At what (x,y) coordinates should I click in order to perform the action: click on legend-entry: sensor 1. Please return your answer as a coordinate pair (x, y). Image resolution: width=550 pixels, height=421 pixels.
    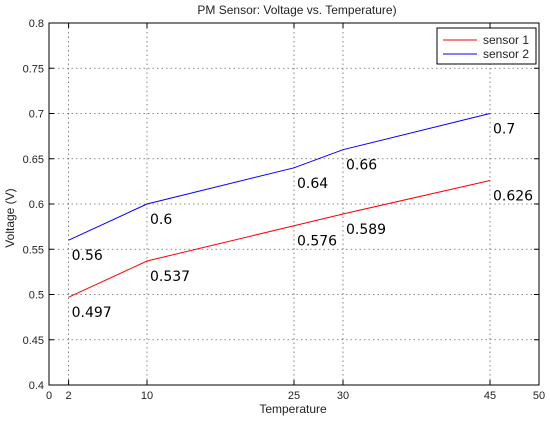
    Looking at the image, I should click on (506, 40).